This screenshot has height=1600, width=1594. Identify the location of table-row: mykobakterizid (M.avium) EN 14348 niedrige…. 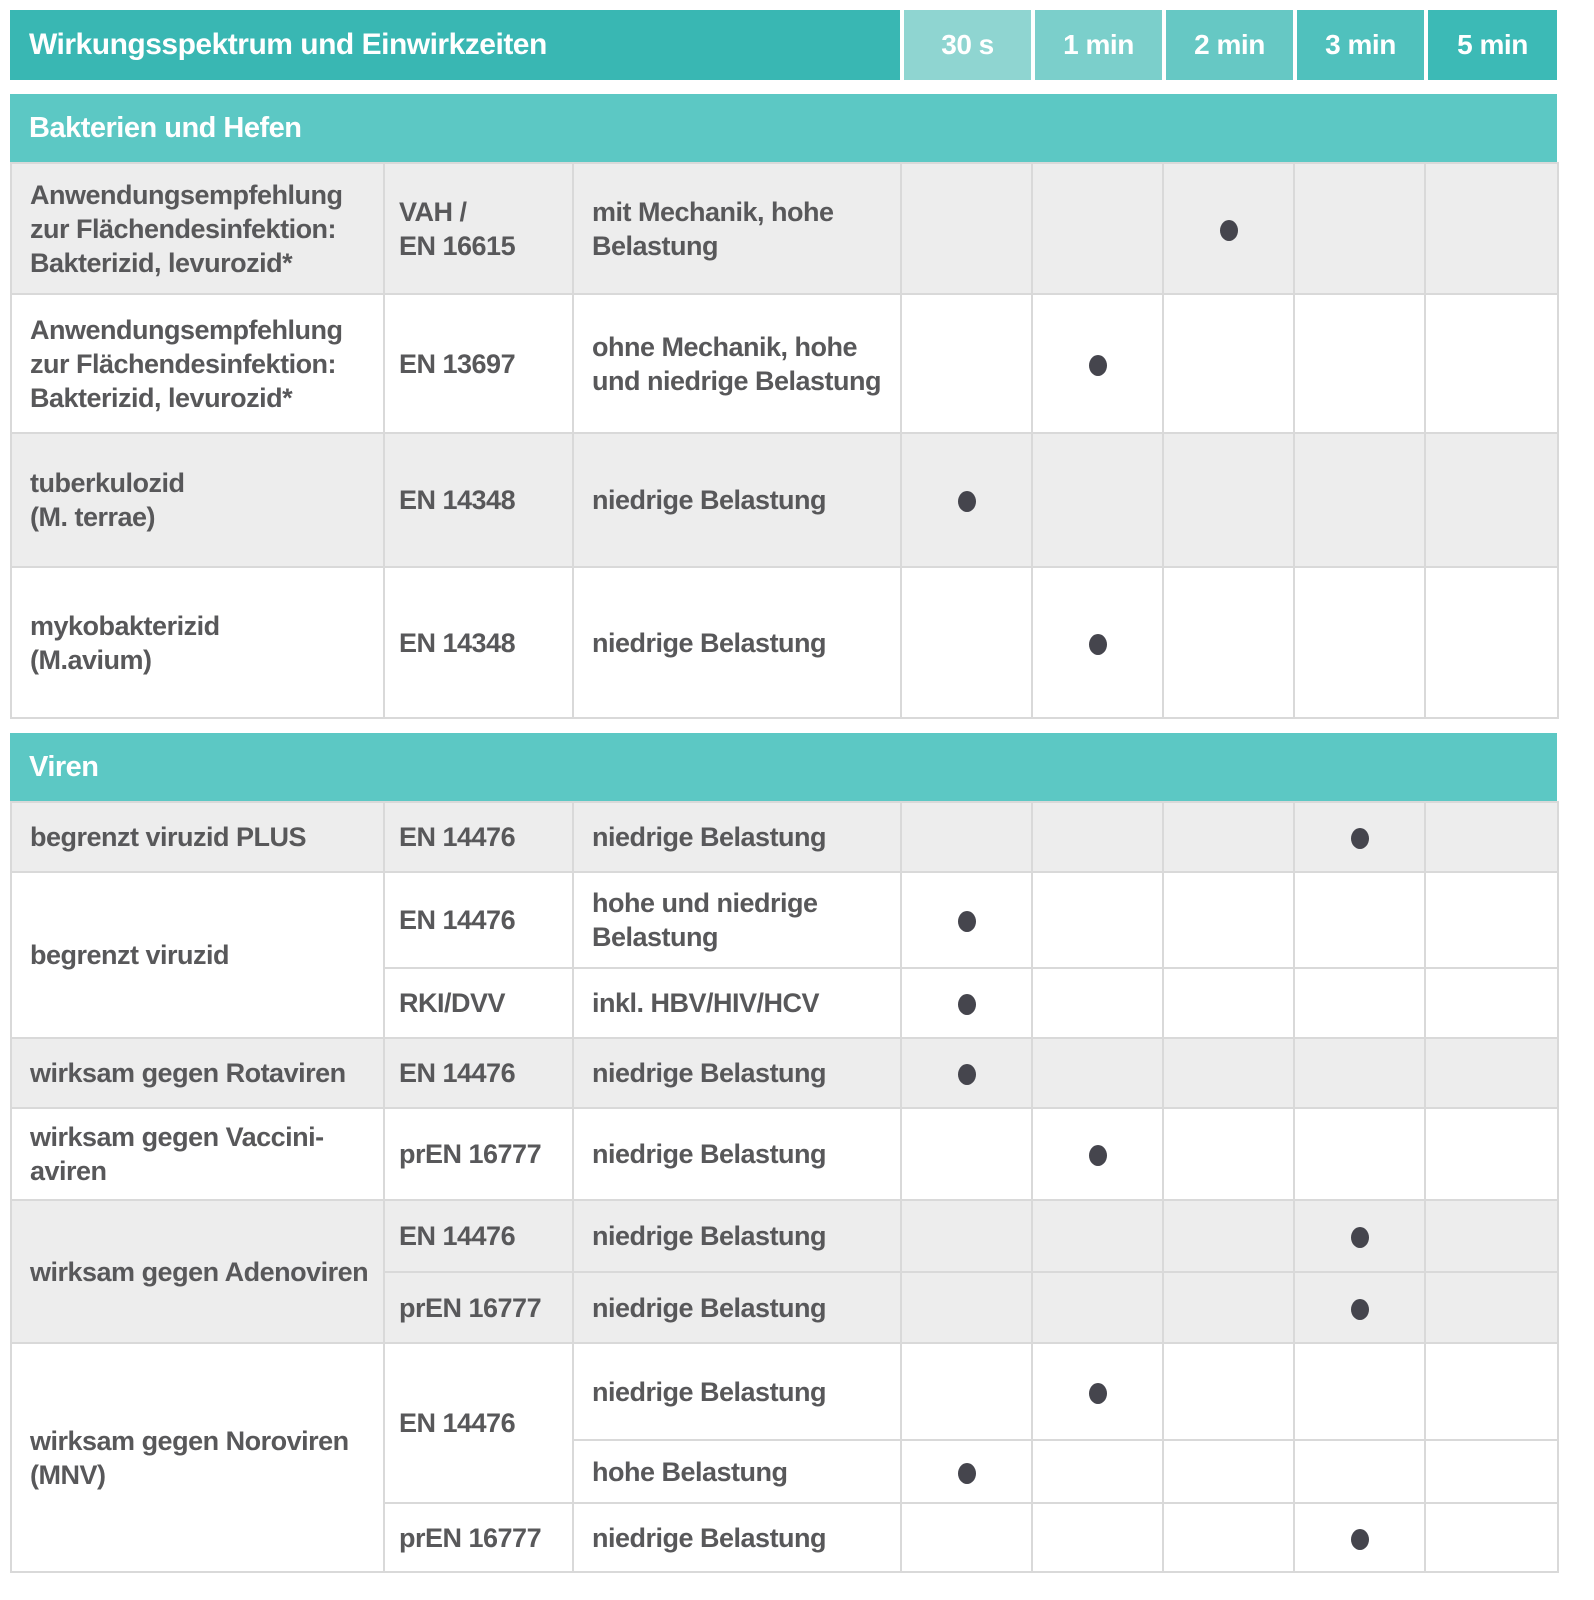
(784, 642).